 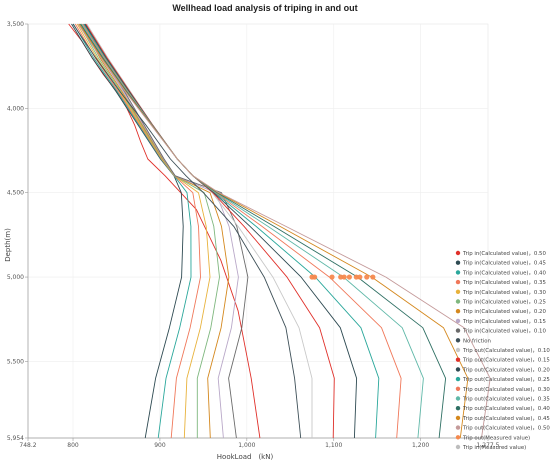 I want to click on legend-item: Trip out(Calculated value)，0.25, so click(x=502, y=379).